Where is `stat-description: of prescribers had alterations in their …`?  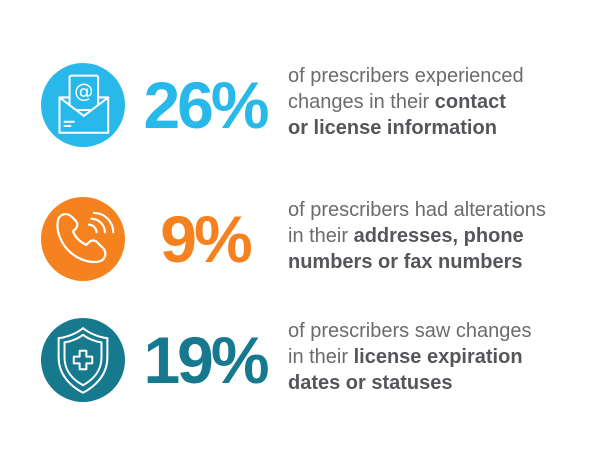
stat-description: of prescribers had alterations in their … is located at coordinates (417, 236).